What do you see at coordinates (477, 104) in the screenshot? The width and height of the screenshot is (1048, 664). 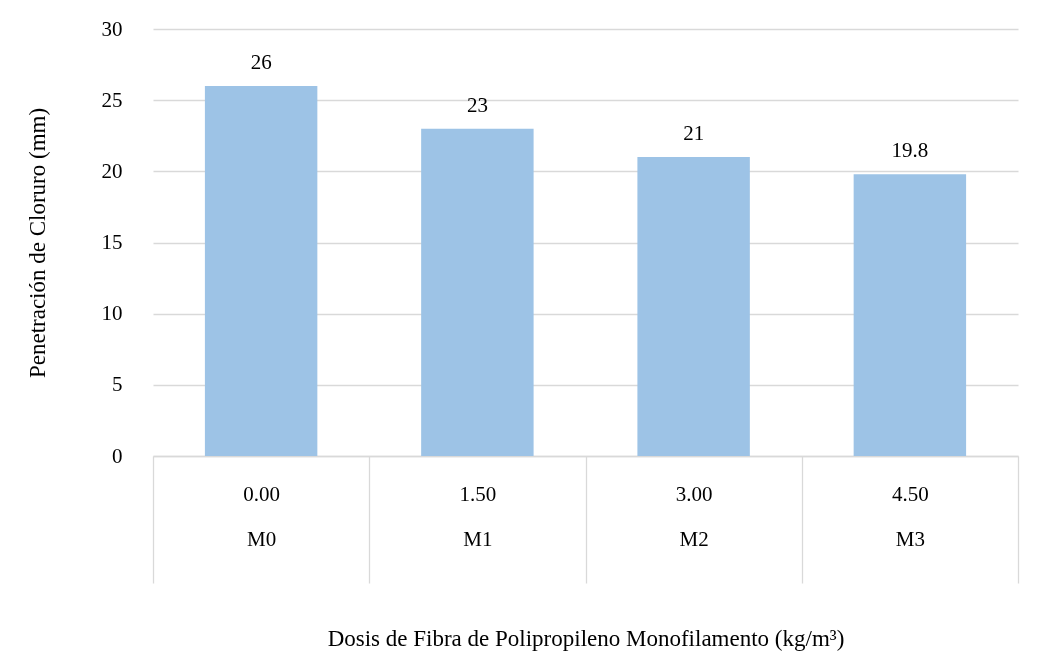 I see `data-label: 23` at bounding box center [477, 104].